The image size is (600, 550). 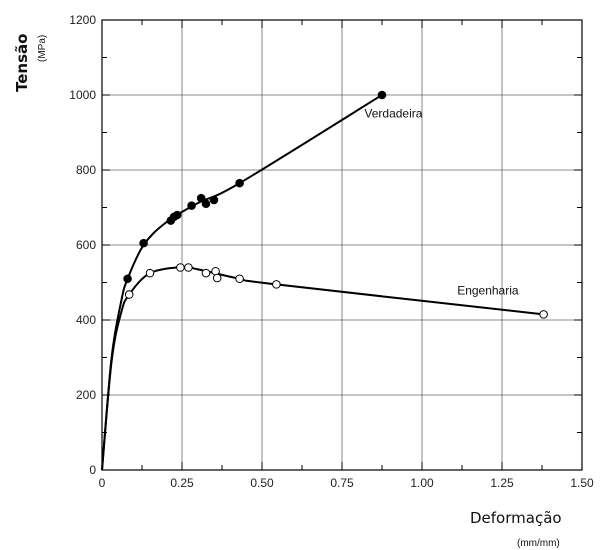 I want to click on y-axis-label: Tensão, so click(x=22, y=63).